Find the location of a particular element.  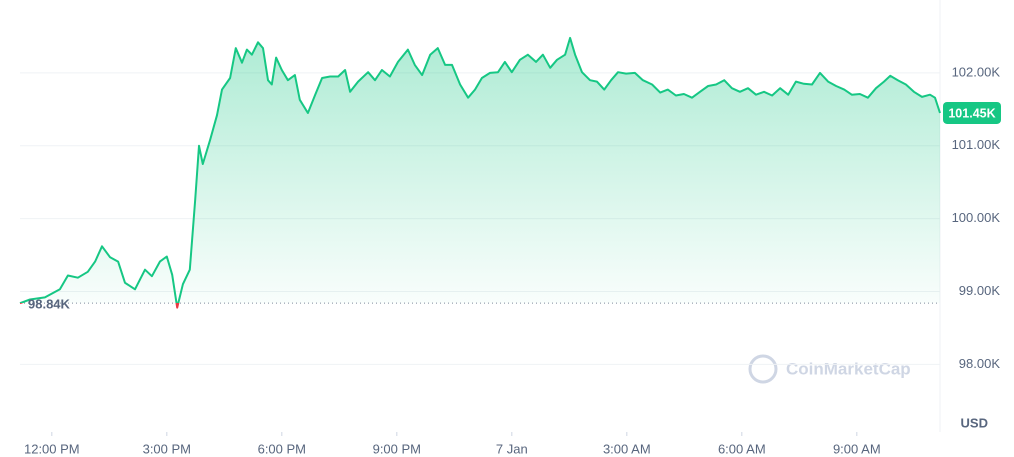

x-tick-label: 3:00 AM is located at coordinates (627, 448).